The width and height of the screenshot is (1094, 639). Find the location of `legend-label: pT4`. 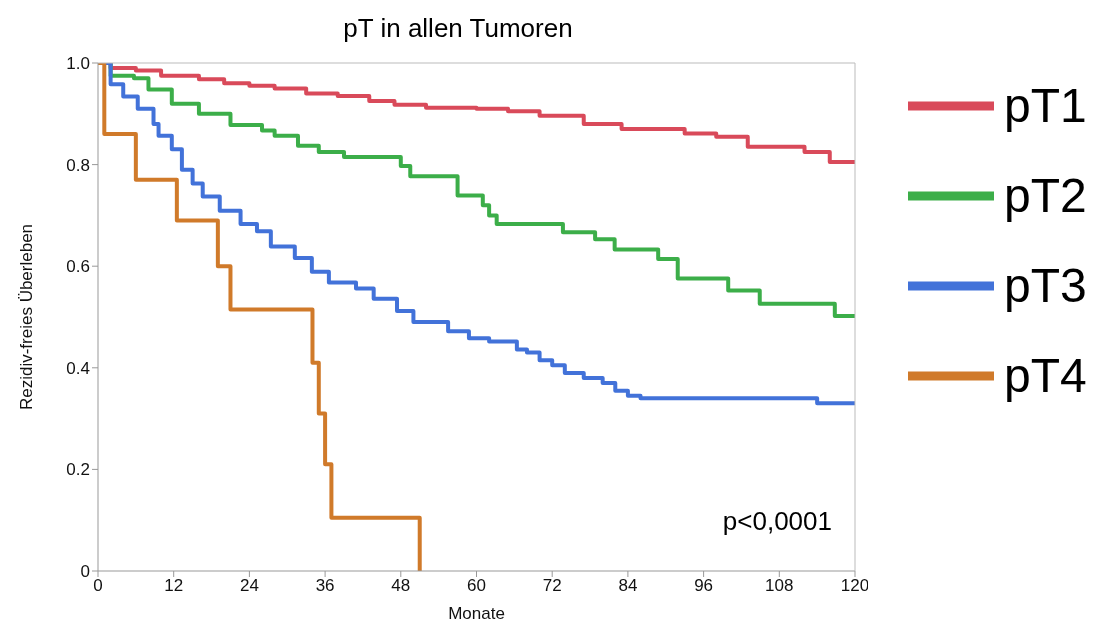

legend-label: pT4 is located at coordinates (1045, 376).